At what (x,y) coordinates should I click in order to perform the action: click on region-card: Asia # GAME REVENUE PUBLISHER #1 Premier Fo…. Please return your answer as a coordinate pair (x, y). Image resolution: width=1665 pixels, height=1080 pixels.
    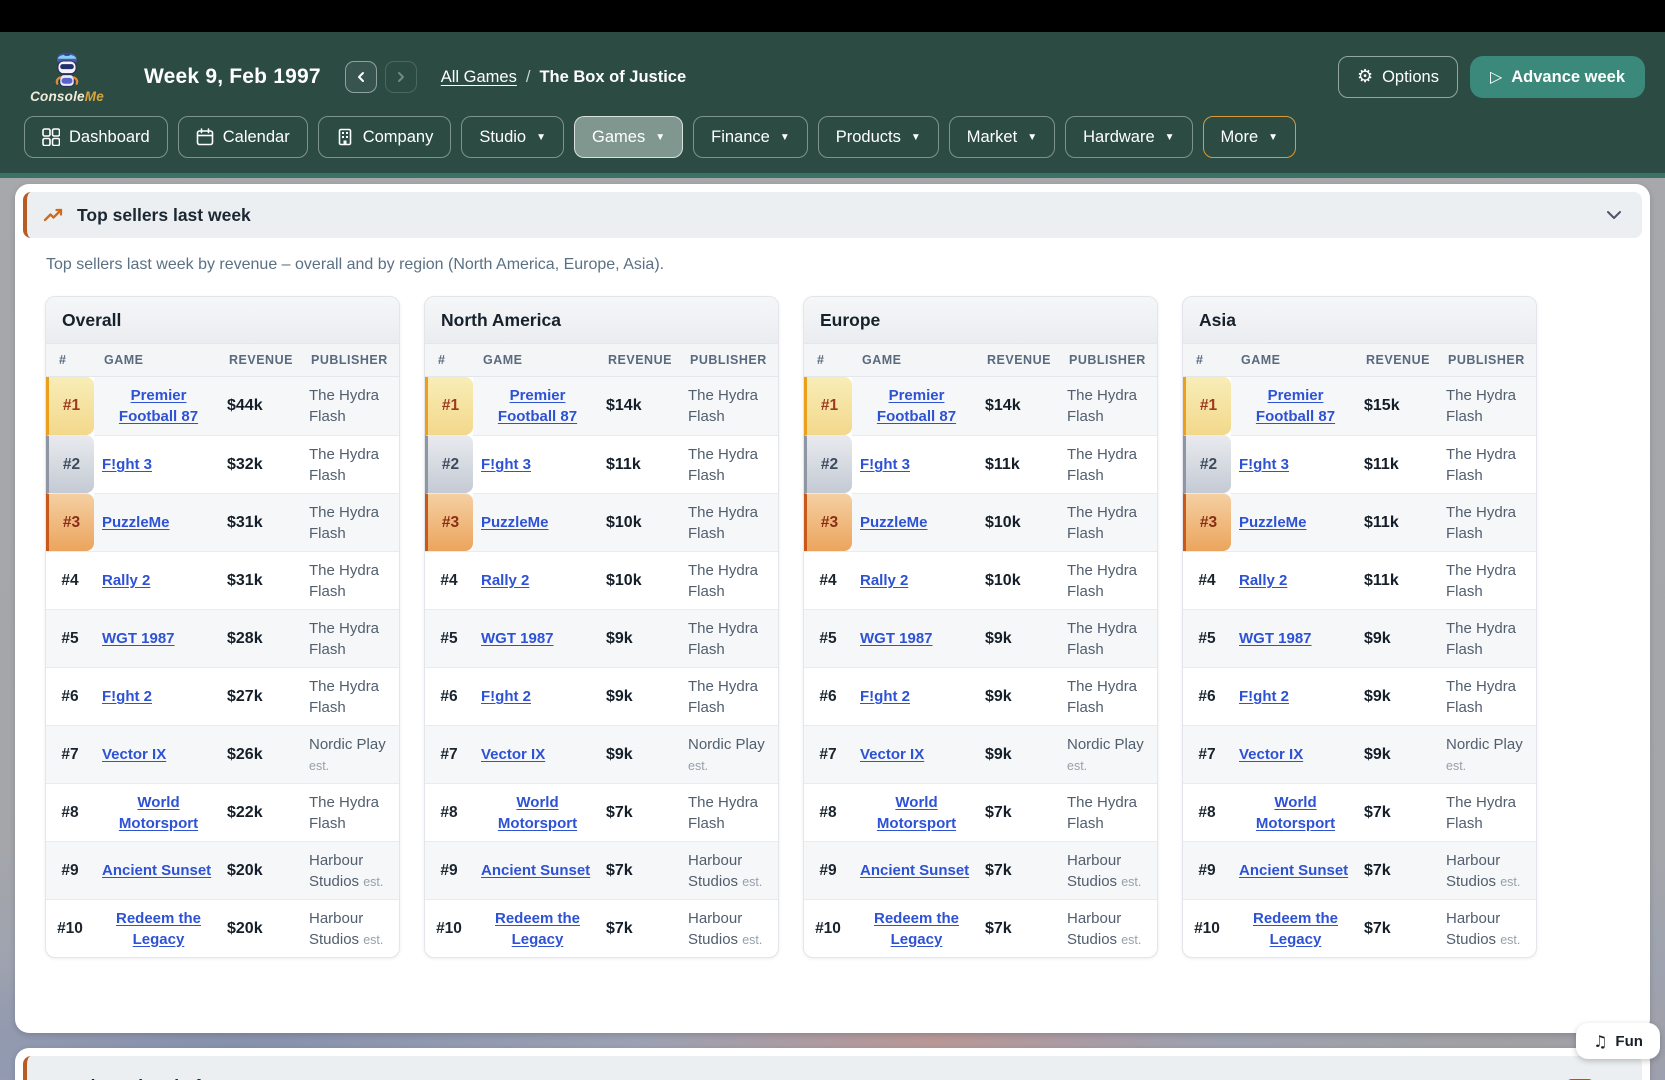
    Looking at the image, I should click on (1359, 627).